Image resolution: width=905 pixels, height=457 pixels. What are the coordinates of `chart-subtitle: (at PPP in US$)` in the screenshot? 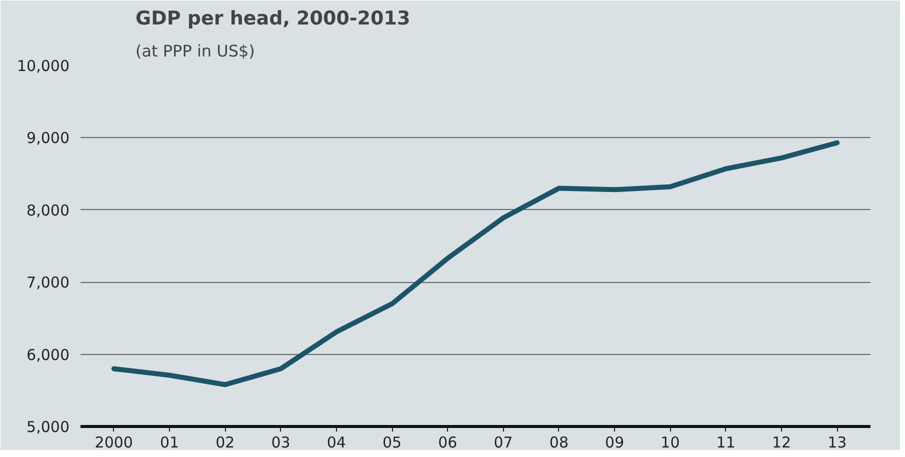 It's located at (195, 51).